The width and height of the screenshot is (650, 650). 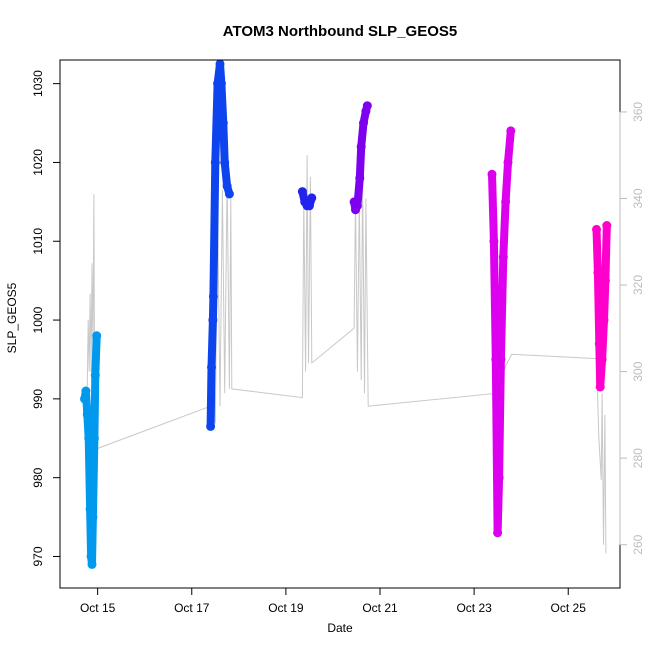 What do you see at coordinates (340, 628) in the screenshot?
I see `x-axis-label: Date` at bounding box center [340, 628].